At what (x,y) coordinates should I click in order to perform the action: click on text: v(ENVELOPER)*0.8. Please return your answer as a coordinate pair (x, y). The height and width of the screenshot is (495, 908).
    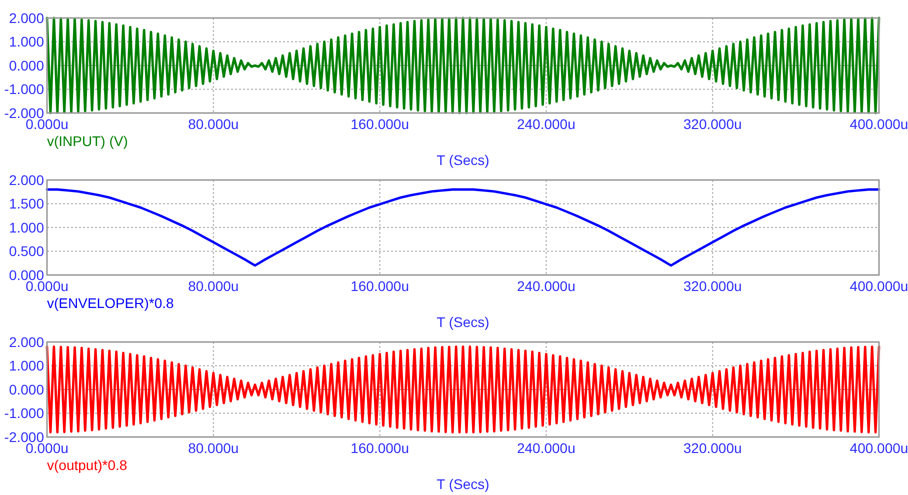
    Looking at the image, I should click on (110, 303).